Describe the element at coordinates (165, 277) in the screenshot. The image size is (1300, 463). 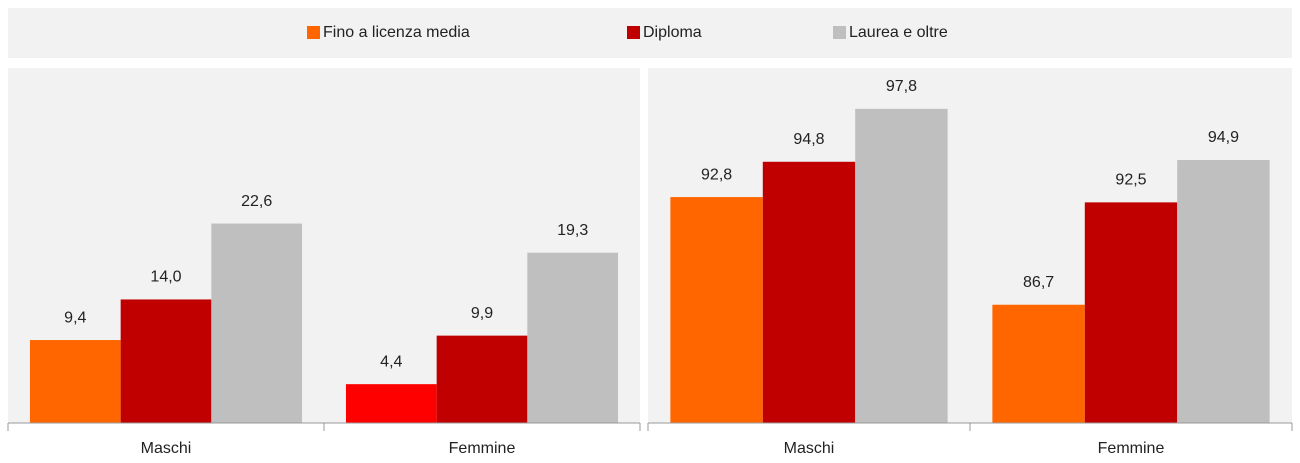
I see `data-label: 14,0` at that location.